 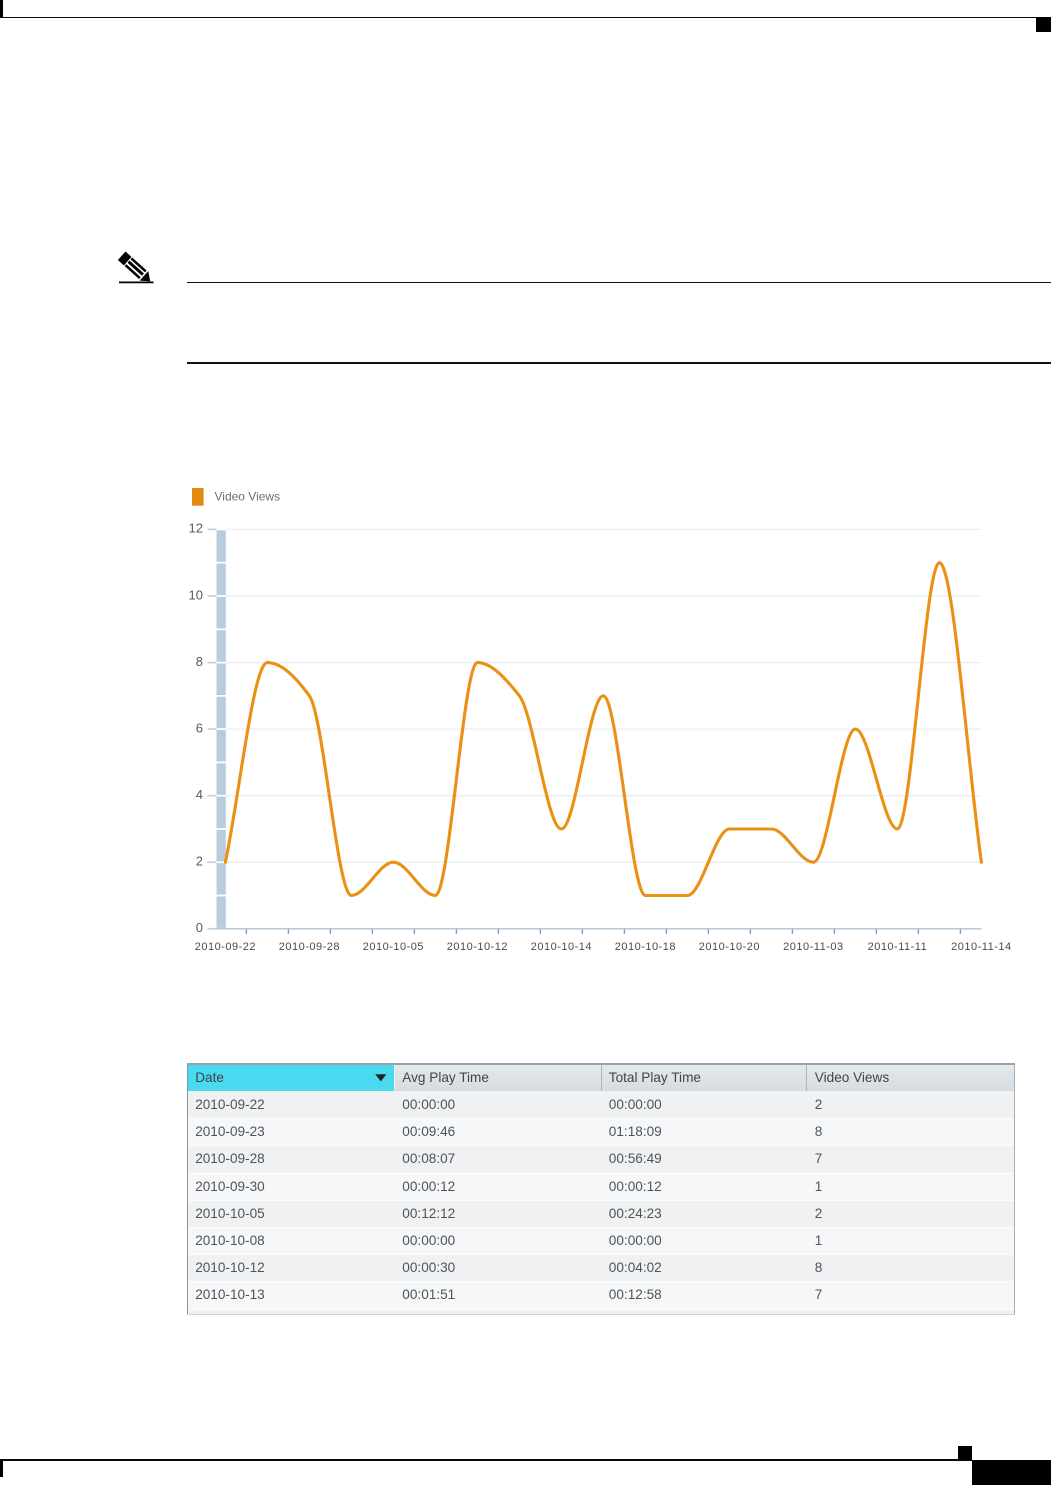 I want to click on svg-text: 12, so click(x=196, y=528).